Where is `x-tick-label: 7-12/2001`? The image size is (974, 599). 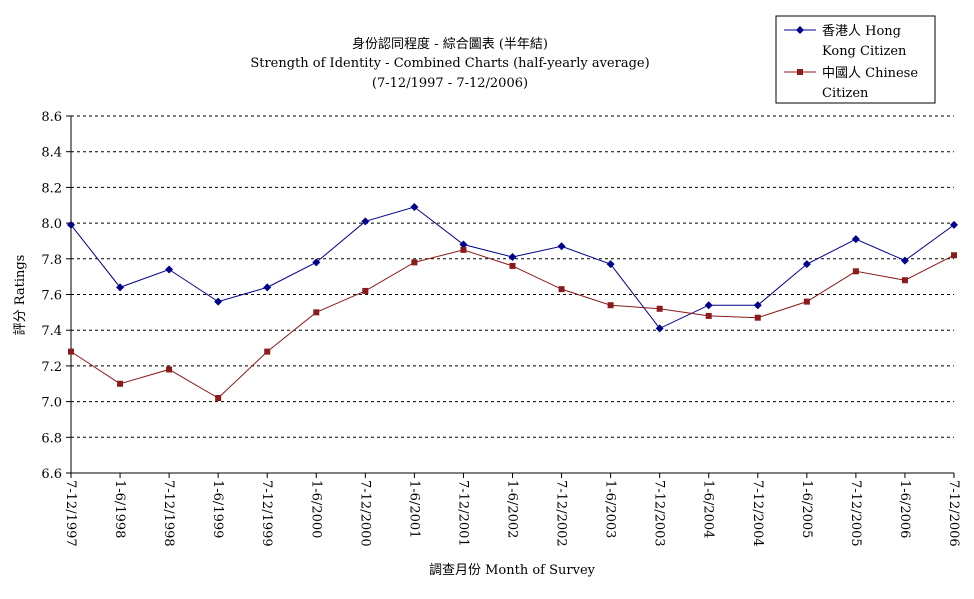 x-tick-label: 7-12/2001 is located at coordinates (462, 513).